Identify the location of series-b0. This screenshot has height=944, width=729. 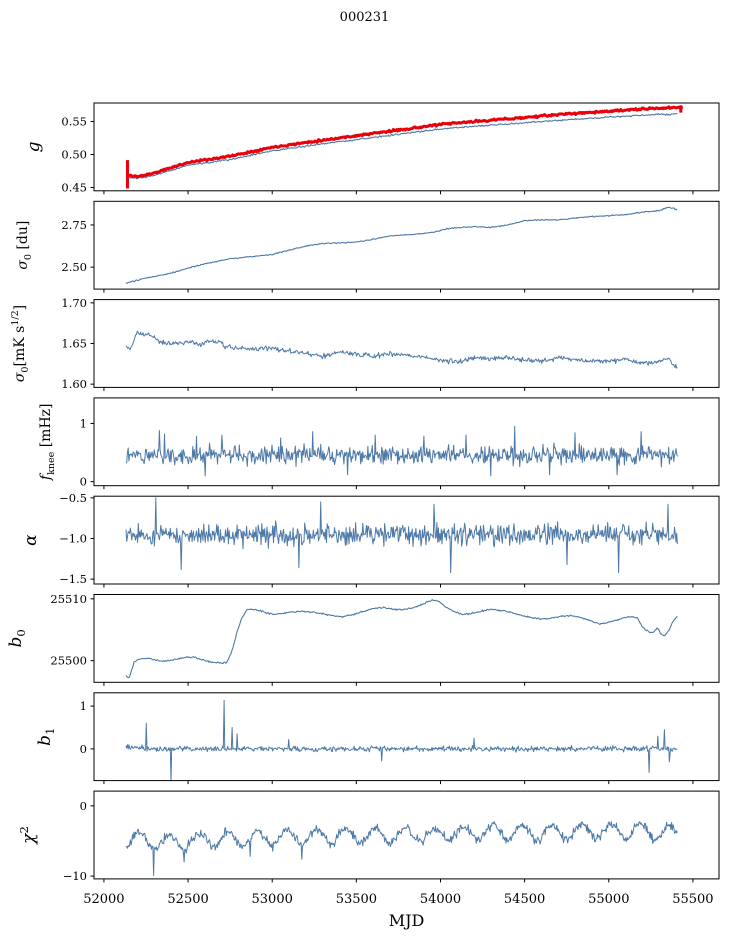
(401, 639).